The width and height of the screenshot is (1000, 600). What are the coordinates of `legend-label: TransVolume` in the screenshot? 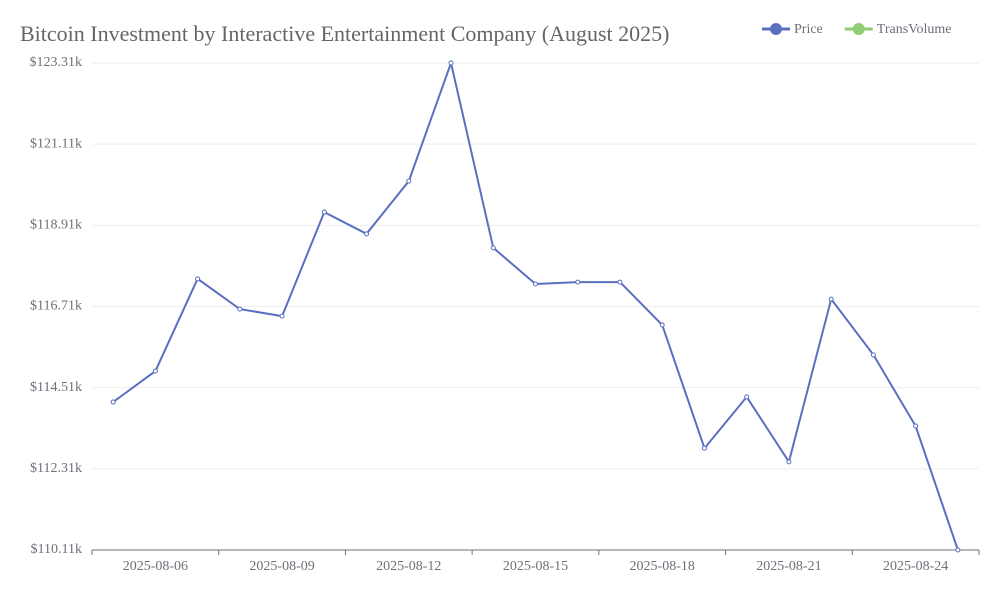 It's located at (914, 29).